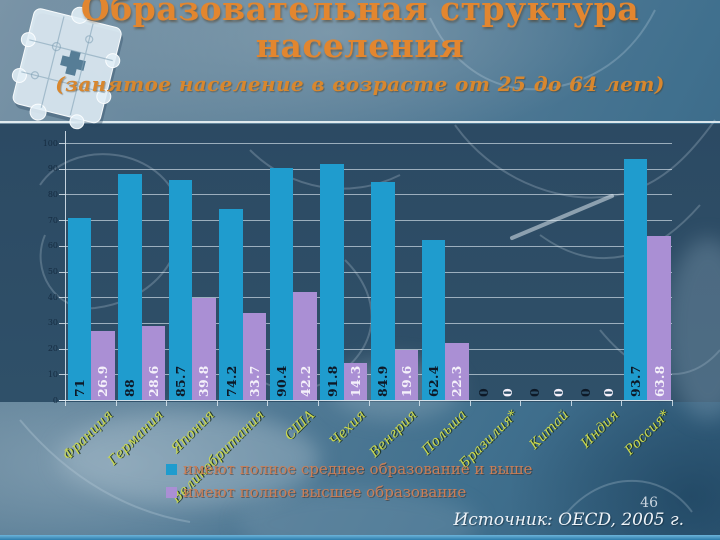 The width and height of the screenshot is (720, 540). What do you see at coordinates (50, 143) in the screenshot?
I see `y-axis-label: 100` at bounding box center [50, 143].